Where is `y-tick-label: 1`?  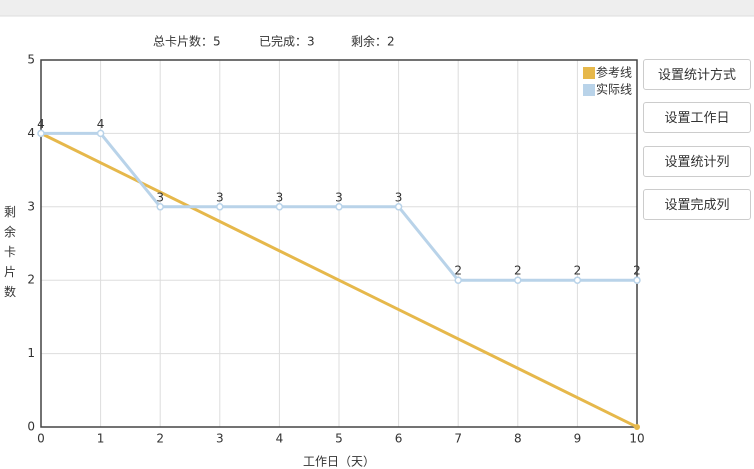
y-tick-label: 1 is located at coordinates (31, 353).